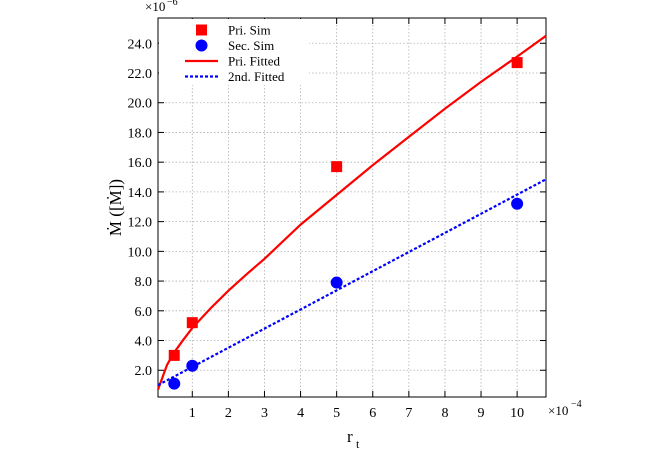  I want to click on y-tick-label: 22.0, so click(140, 74).